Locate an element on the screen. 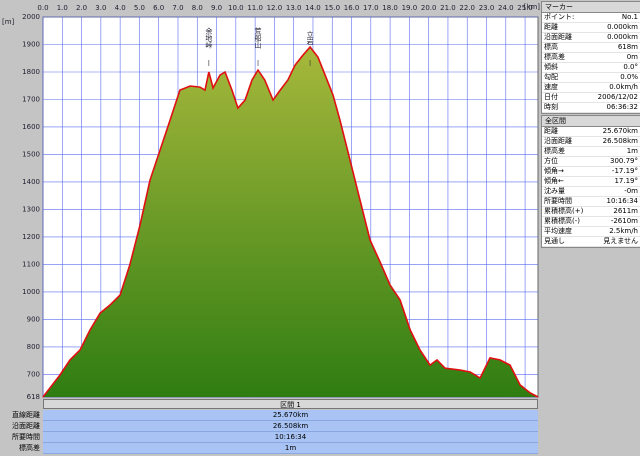 This screenshot has width=640, height=456. section-value: 25.670km is located at coordinates (290, 415).